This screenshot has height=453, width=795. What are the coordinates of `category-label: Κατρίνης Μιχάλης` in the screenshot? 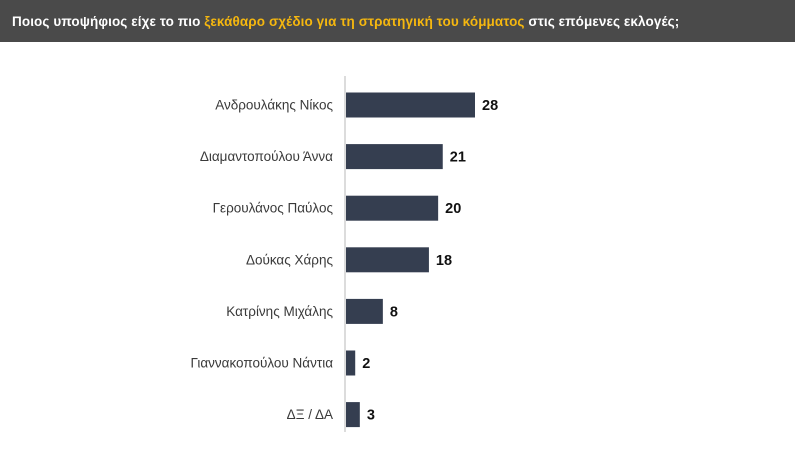 It's located at (279, 311).